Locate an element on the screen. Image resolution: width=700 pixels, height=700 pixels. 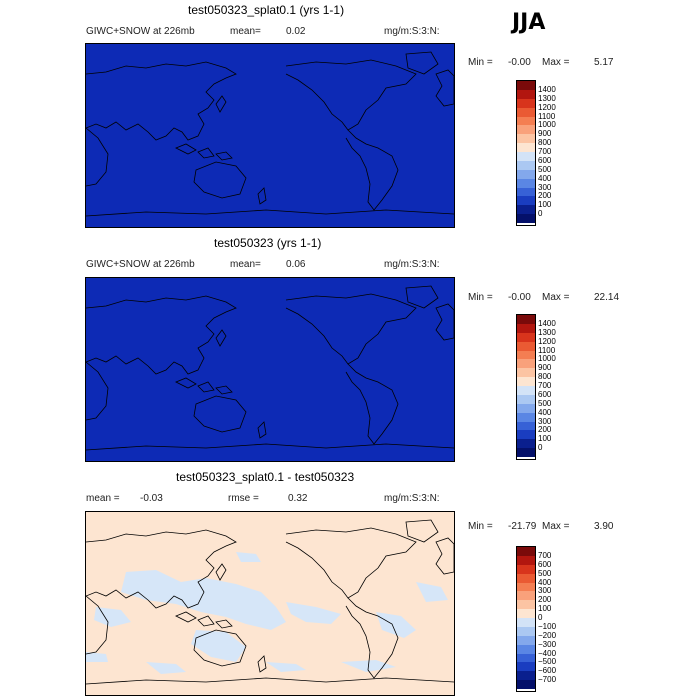
panel1-min-value: -0.00 is located at coordinates (519, 62).